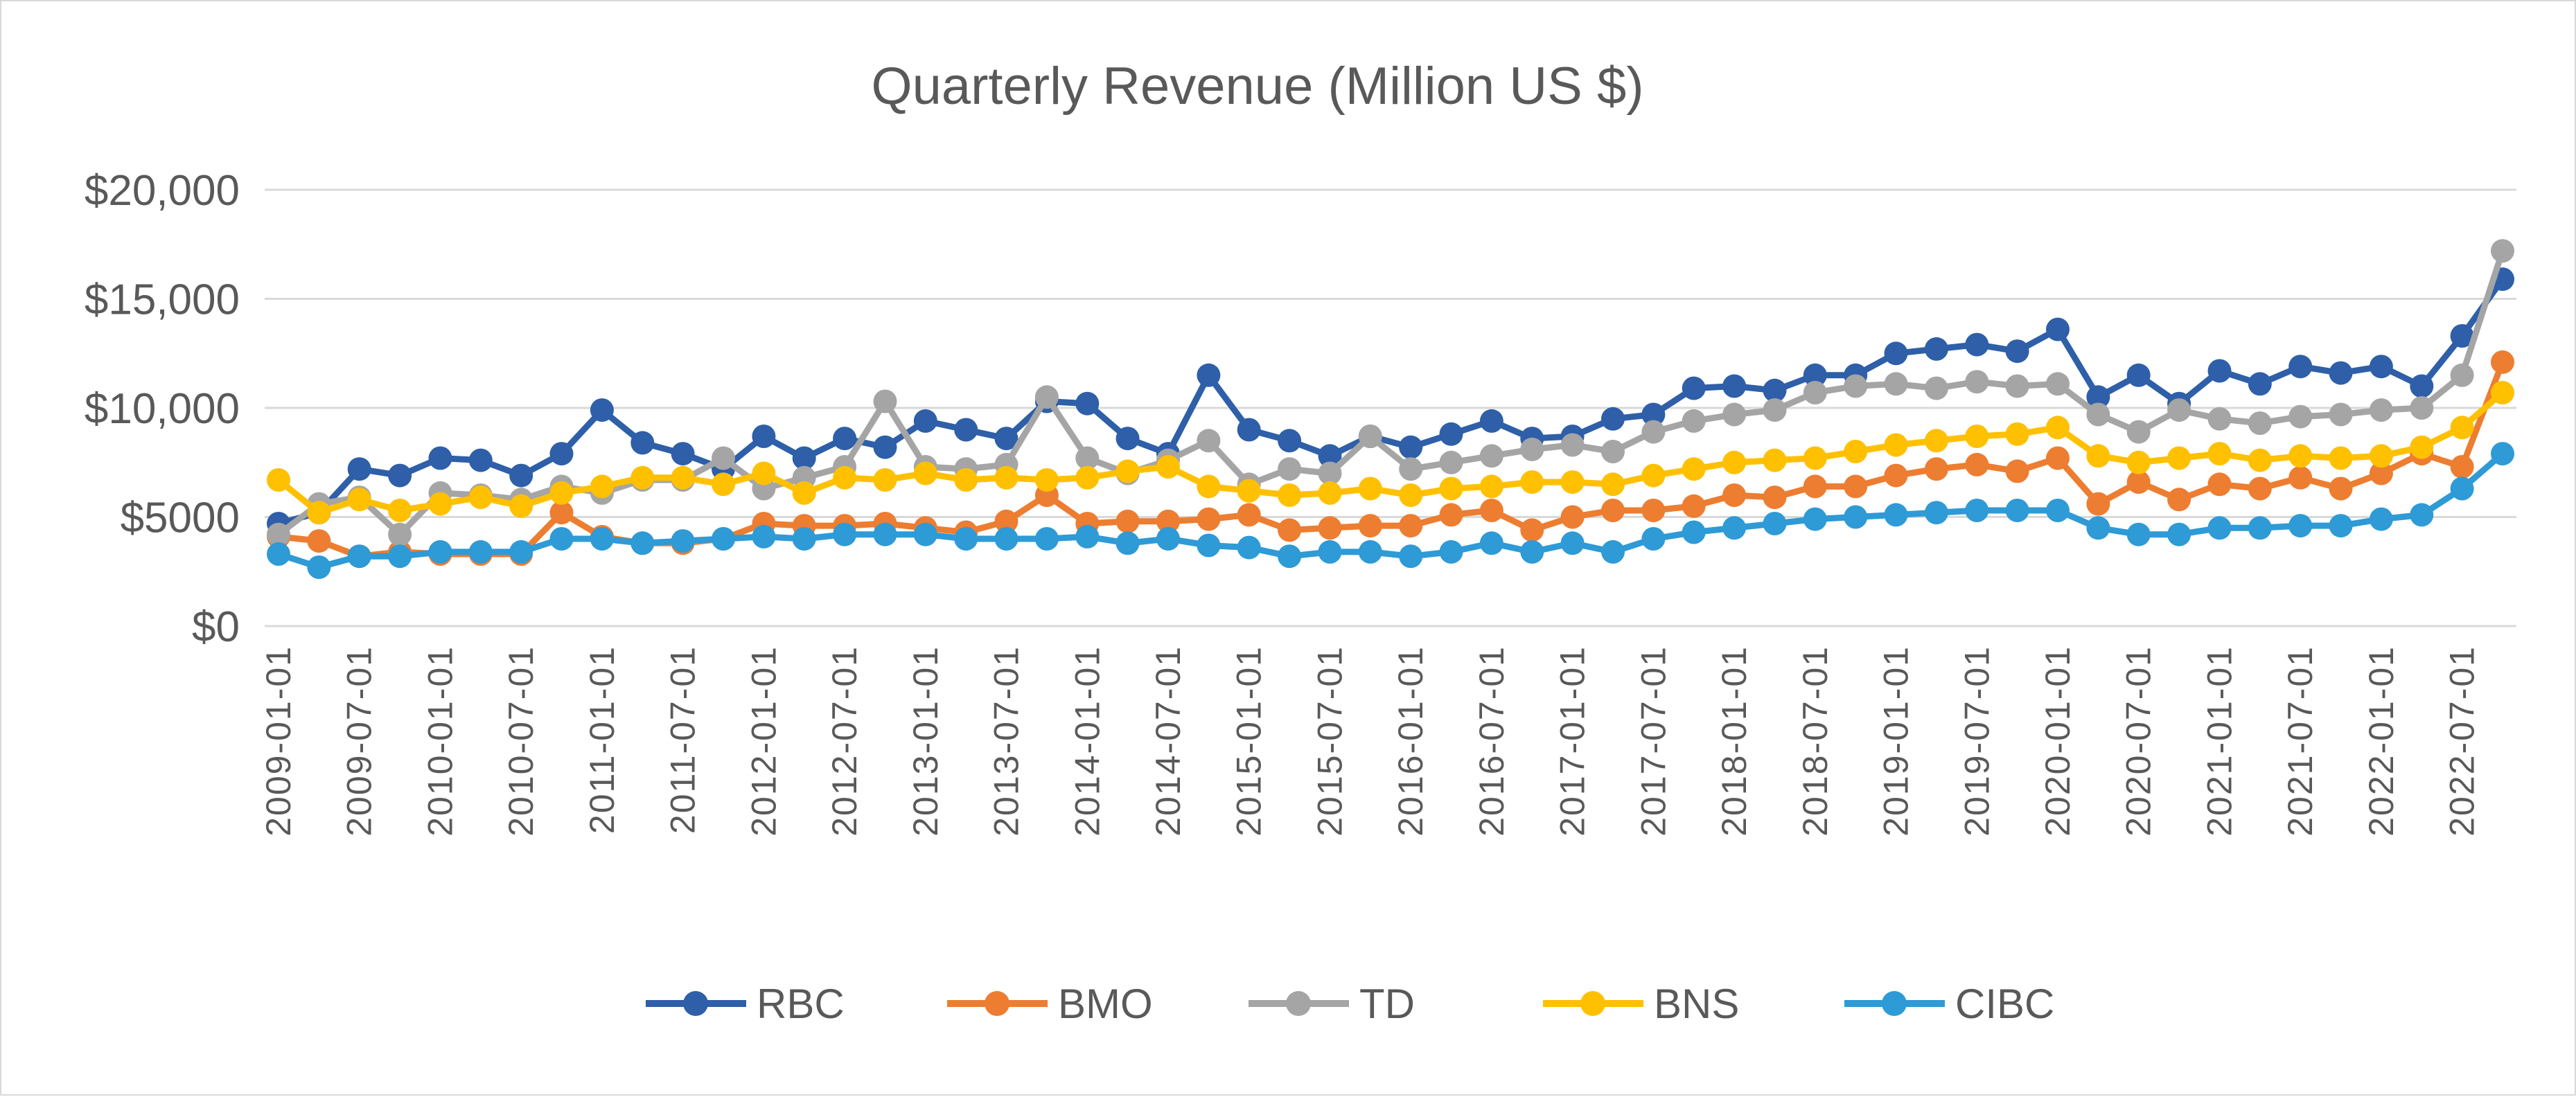 The height and width of the screenshot is (1097, 2576). Describe the element at coordinates (602, 739) in the screenshot. I see `x-tick-label: 2011-01-01` at that location.